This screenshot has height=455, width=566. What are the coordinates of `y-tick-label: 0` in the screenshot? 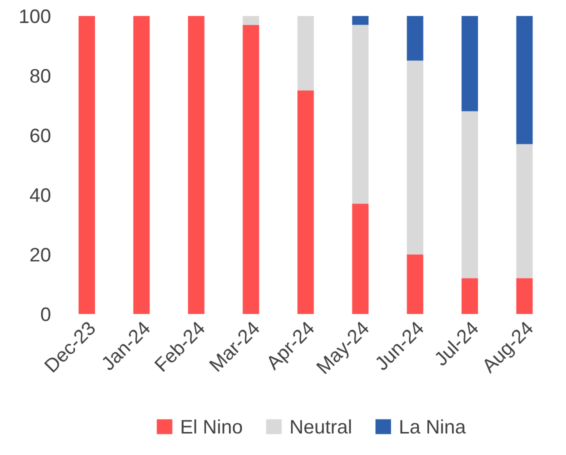 It's located at (45, 314).